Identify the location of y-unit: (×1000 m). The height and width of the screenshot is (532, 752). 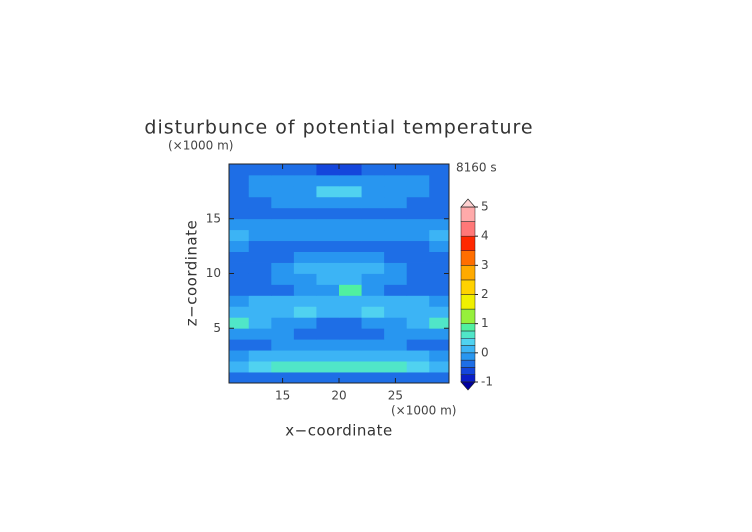
(200, 146).